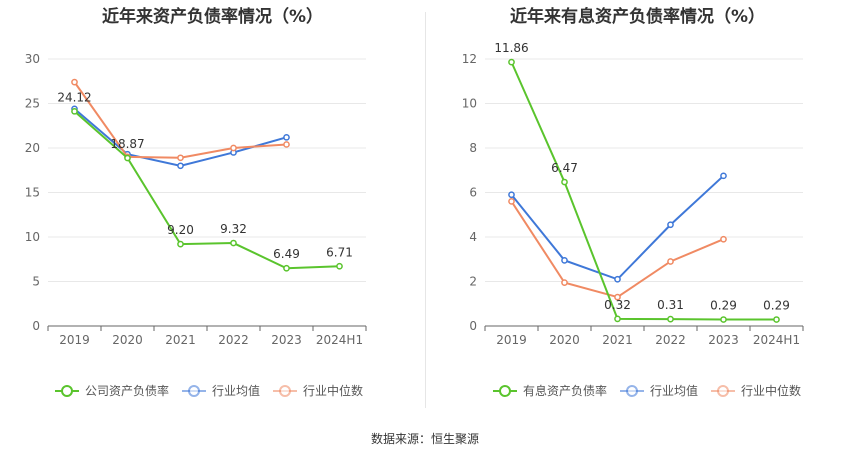 The height and width of the screenshot is (459, 850). What do you see at coordinates (617, 305) in the screenshot?
I see `data-label: 0.32` at bounding box center [617, 305].